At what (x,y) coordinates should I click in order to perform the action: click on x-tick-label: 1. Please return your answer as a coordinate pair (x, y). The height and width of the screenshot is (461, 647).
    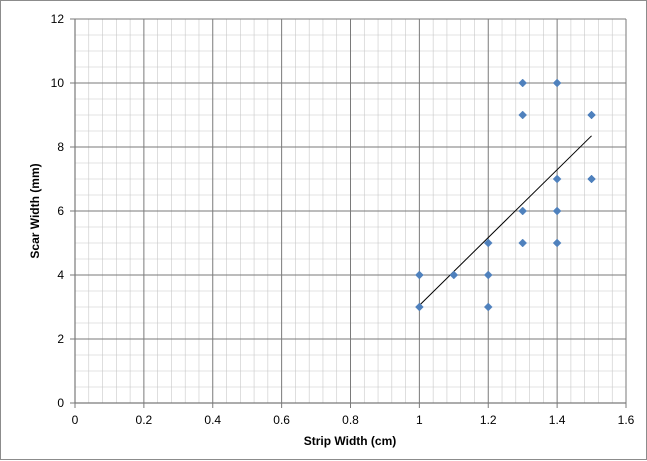
    Looking at the image, I should click on (419, 420).